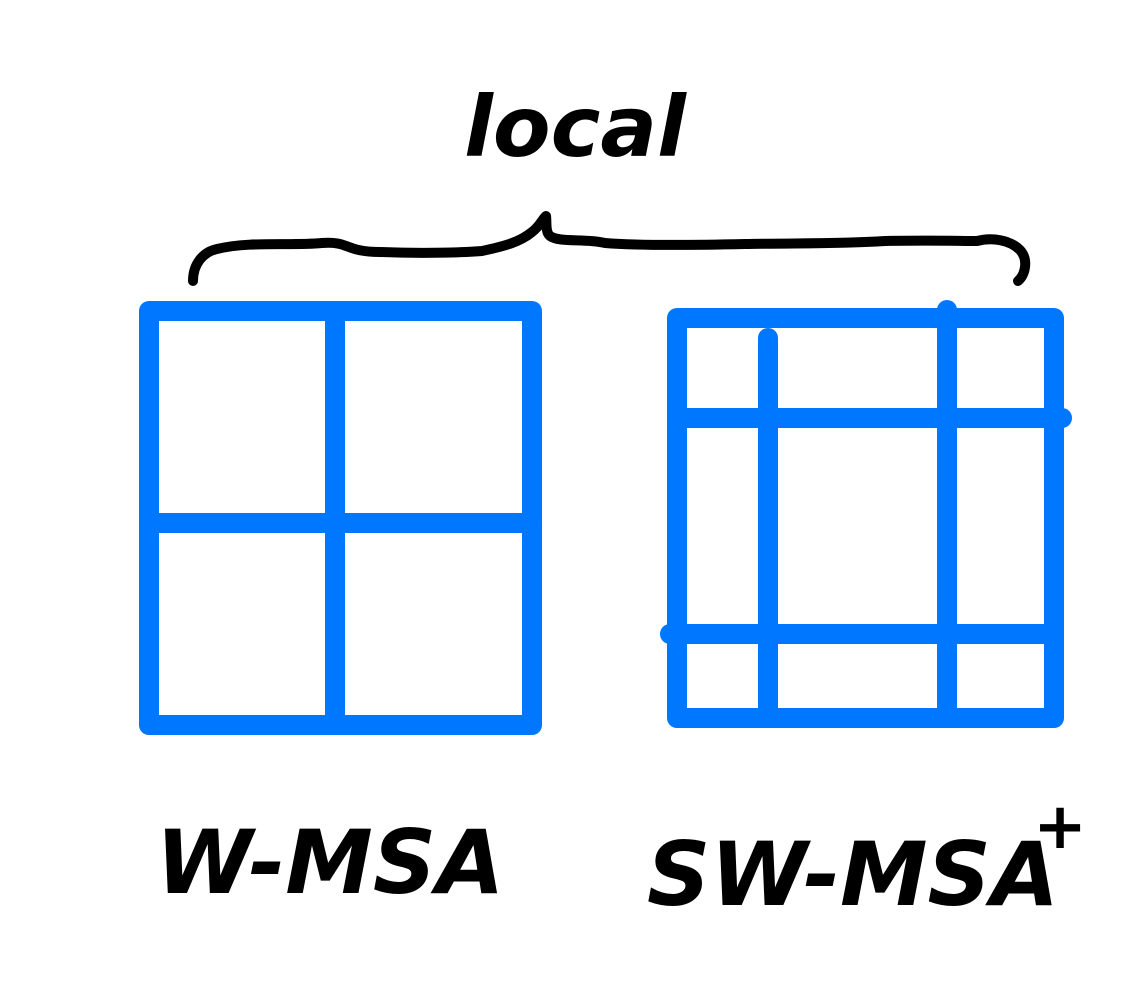  Describe the element at coordinates (865, 518) in the screenshot. I see `sw-msa-border` at that location.